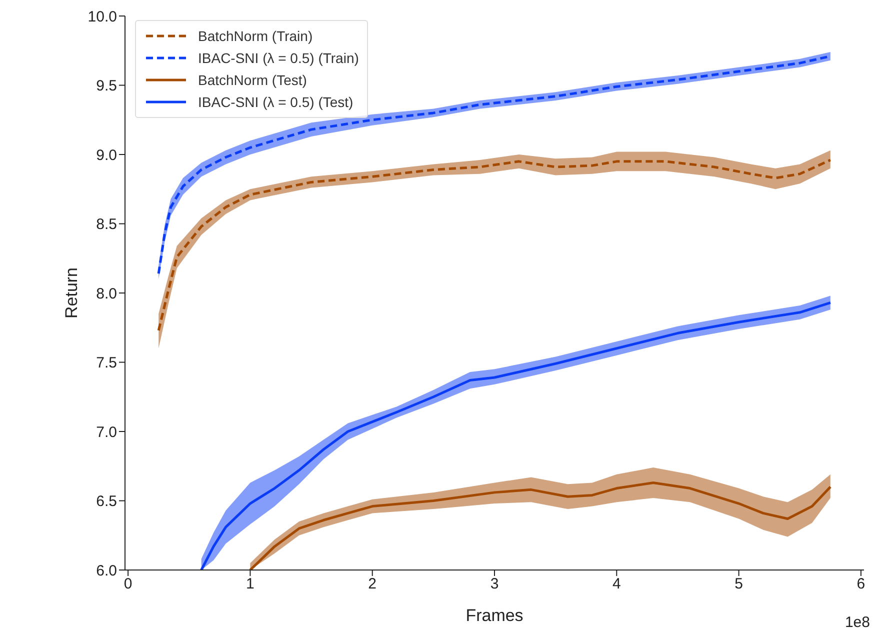  Describe the element at coordinates (106, 155) in the screenshot. I see `y-tick-label: 9.0` at that location.